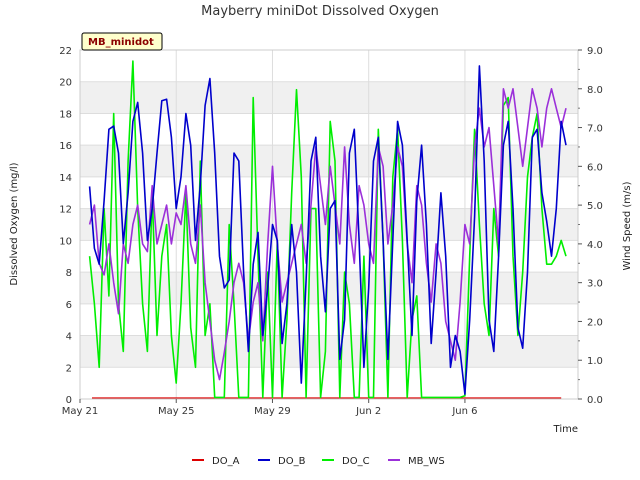 This screenshot has width=640, height=480. I want to click on y-tick-label: 8, so click(69, 273).